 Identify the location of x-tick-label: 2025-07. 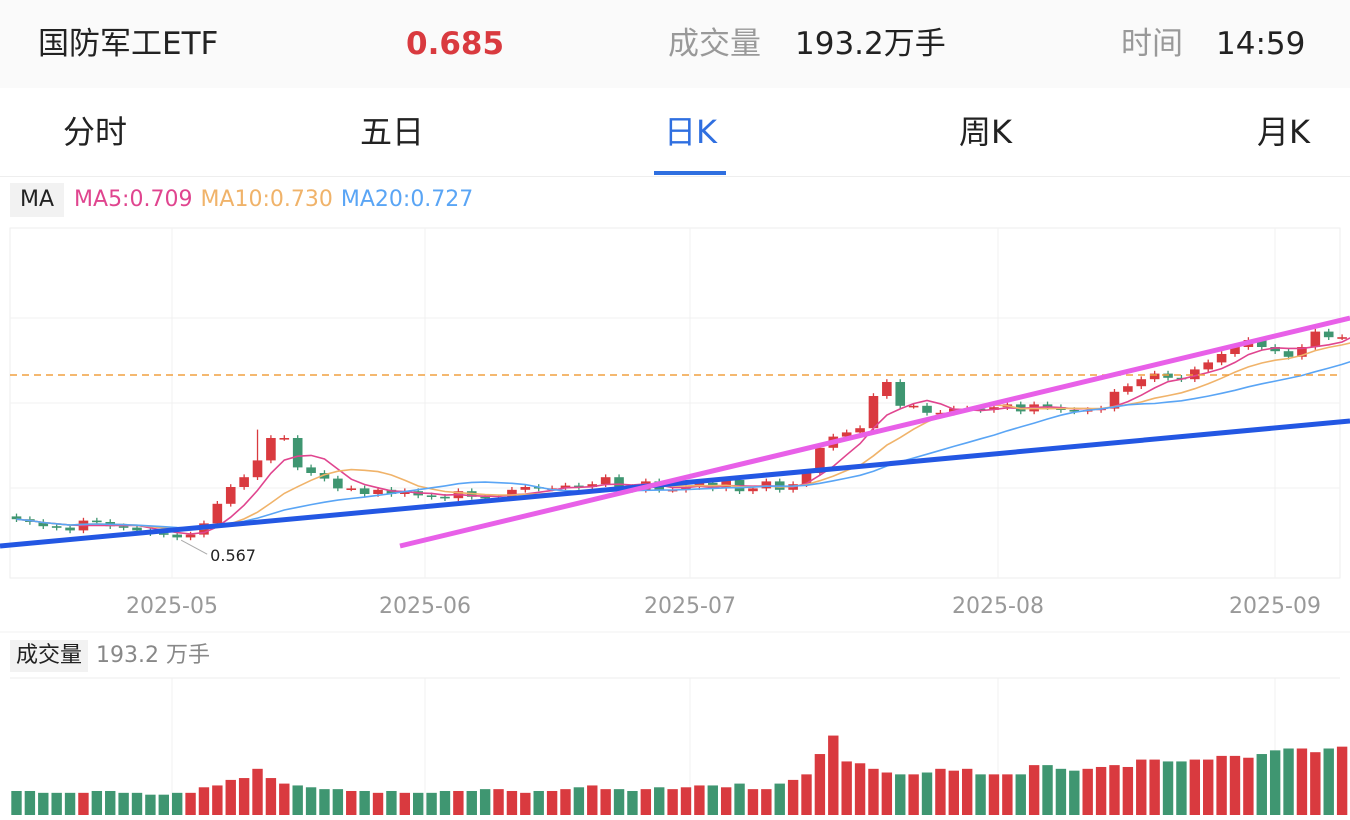
(690, 606).